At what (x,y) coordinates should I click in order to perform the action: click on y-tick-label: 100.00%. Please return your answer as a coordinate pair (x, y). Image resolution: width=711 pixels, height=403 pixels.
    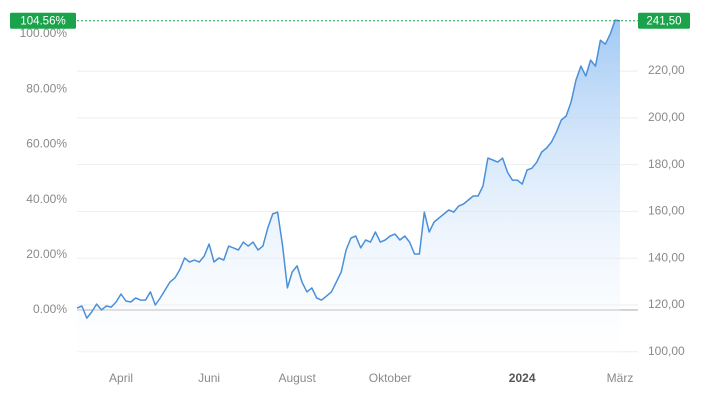
    Looking at the image, I should click on (44, 33).